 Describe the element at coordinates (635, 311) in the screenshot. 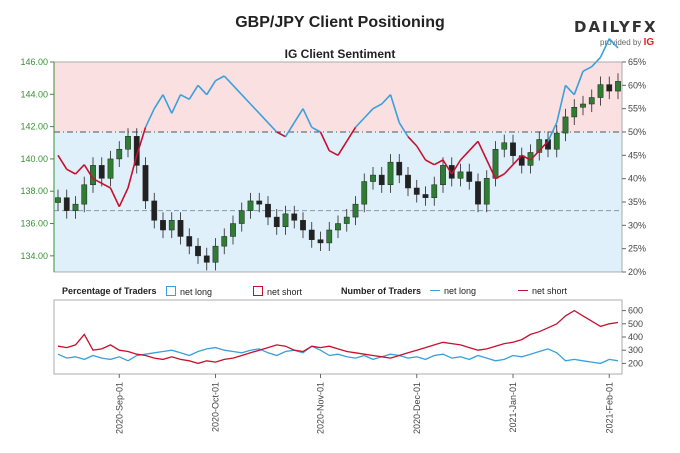

I see `lower-right-tick-label: 600` at that location.